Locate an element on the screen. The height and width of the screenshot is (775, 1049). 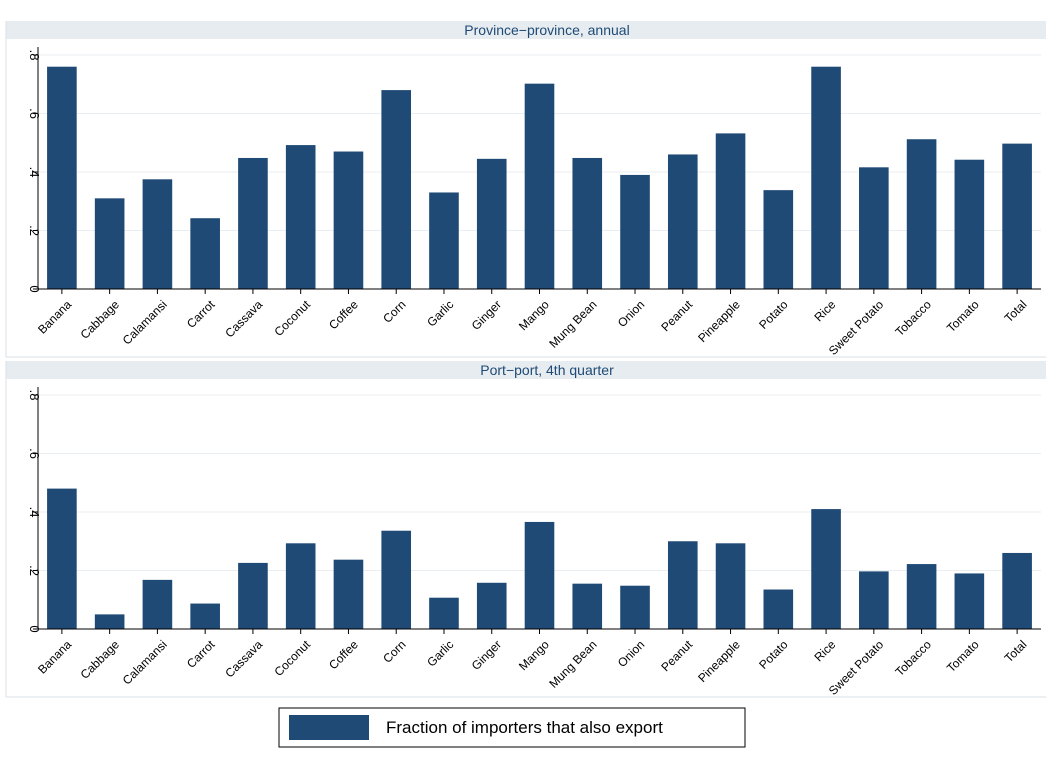
legend-label: Fraction of importers that also export is located at coordinates (524, 727).